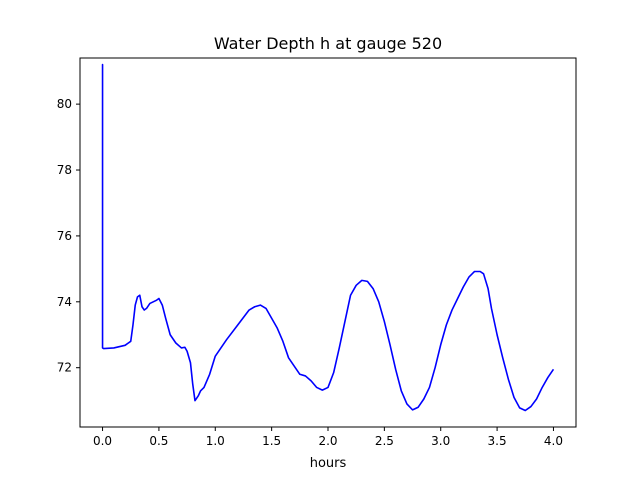 The width and height of the screenshot is (640, 480). I want to click on x-tick-label: 0.5, so click(158, 441).